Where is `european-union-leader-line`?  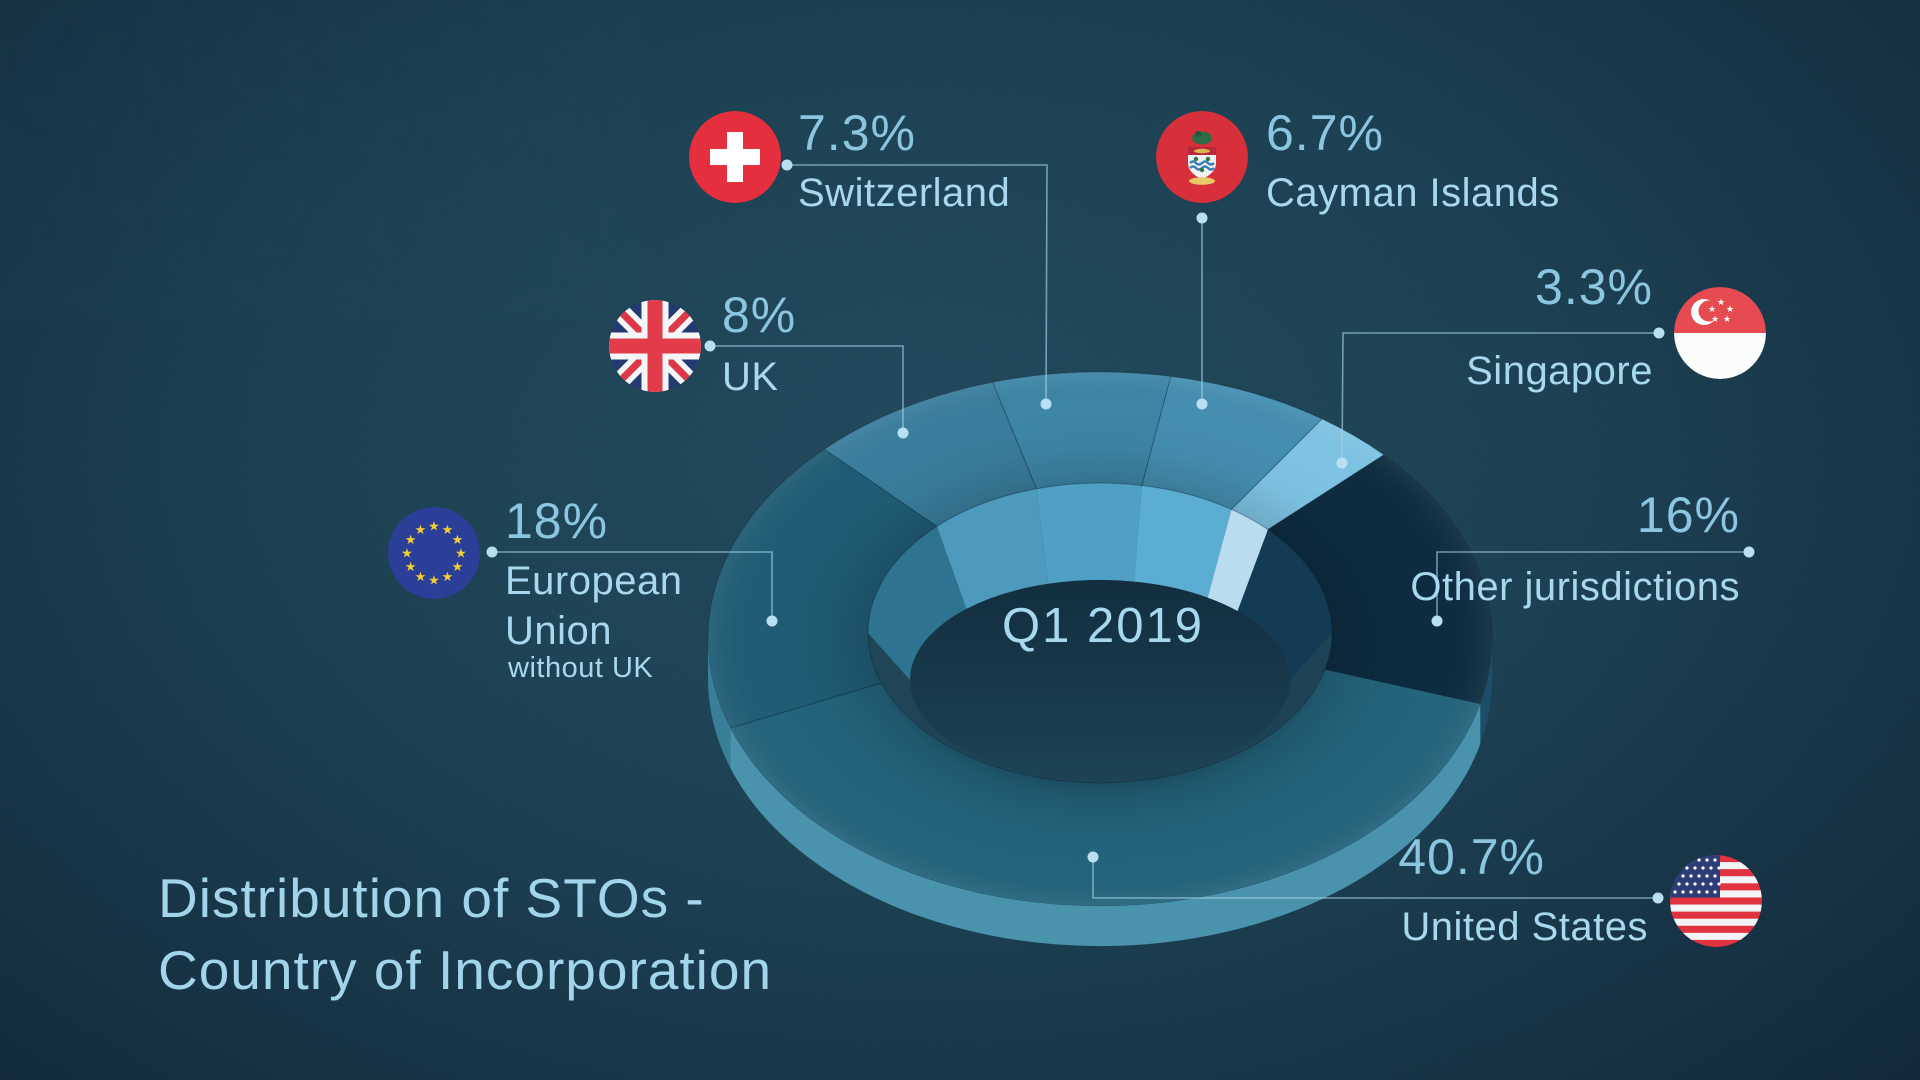 european-union-leader-line is located at coordinates (632, 586).